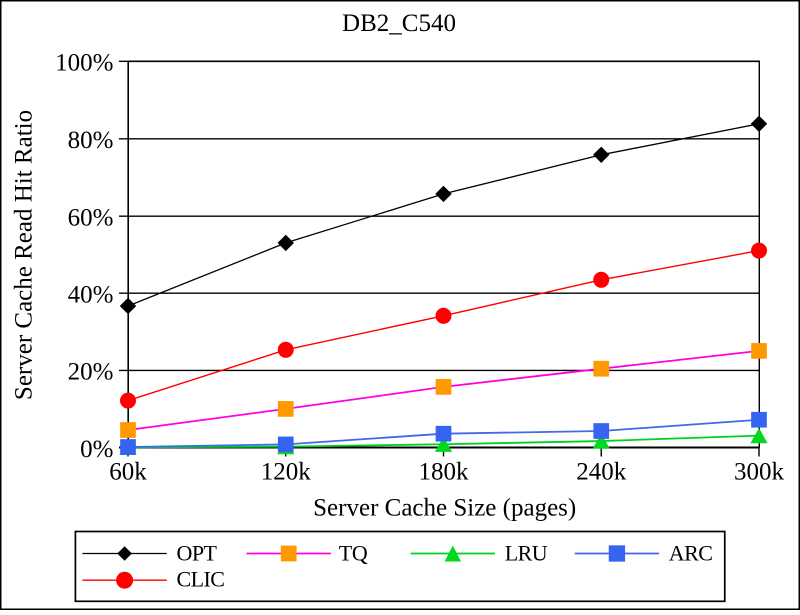 This screenshot has height=615, width=800. I want to click on svg-text: Server Cache Read Hit Ratio, so click(23, 255).